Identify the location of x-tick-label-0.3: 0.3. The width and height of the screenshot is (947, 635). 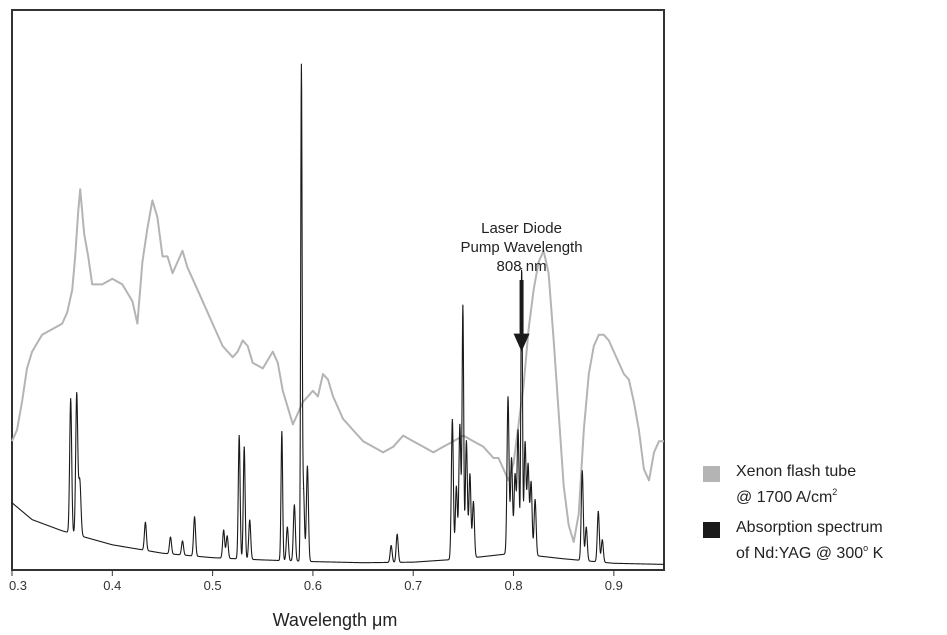
(18, 585).